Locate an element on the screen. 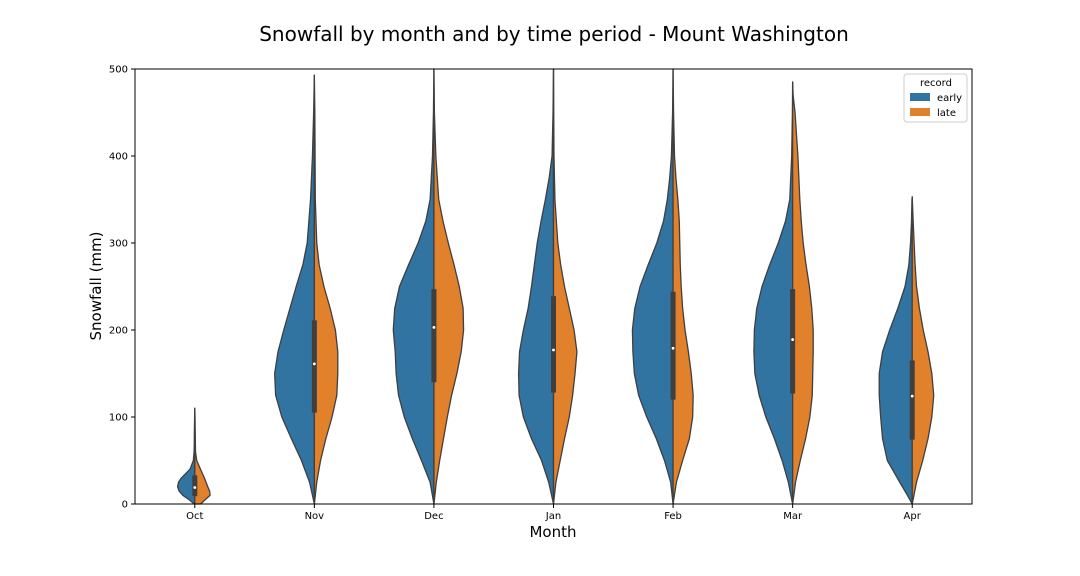 The image size is (1080, 576). x-tick-label-jan: Jan is located at coordinates (553, 516).